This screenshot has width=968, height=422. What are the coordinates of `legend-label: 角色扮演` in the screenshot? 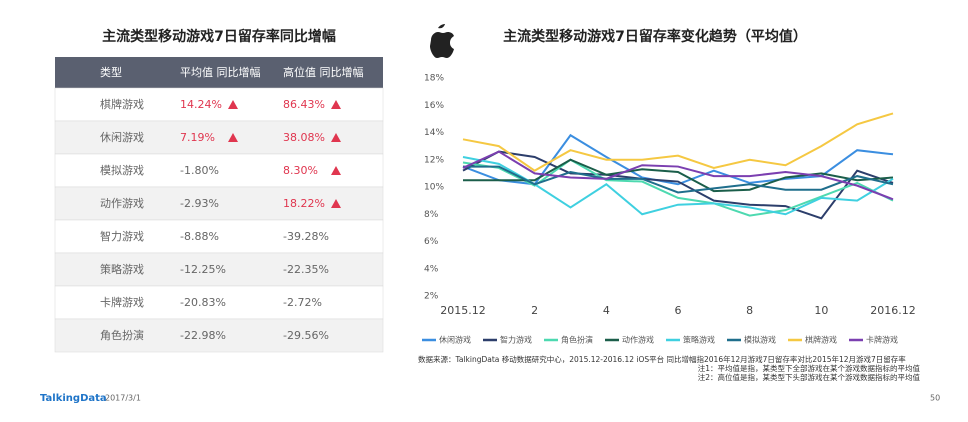 It's located at (577, 340).